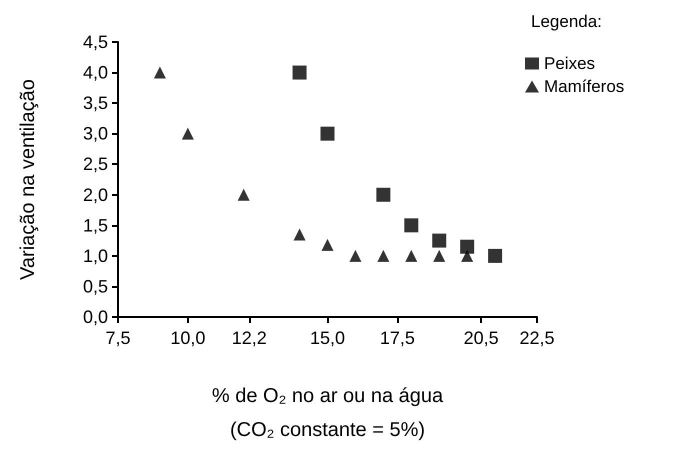 The image size is (679, 452). I want to click on y-axis-title: Variação na ventilação, so click(28, 179).